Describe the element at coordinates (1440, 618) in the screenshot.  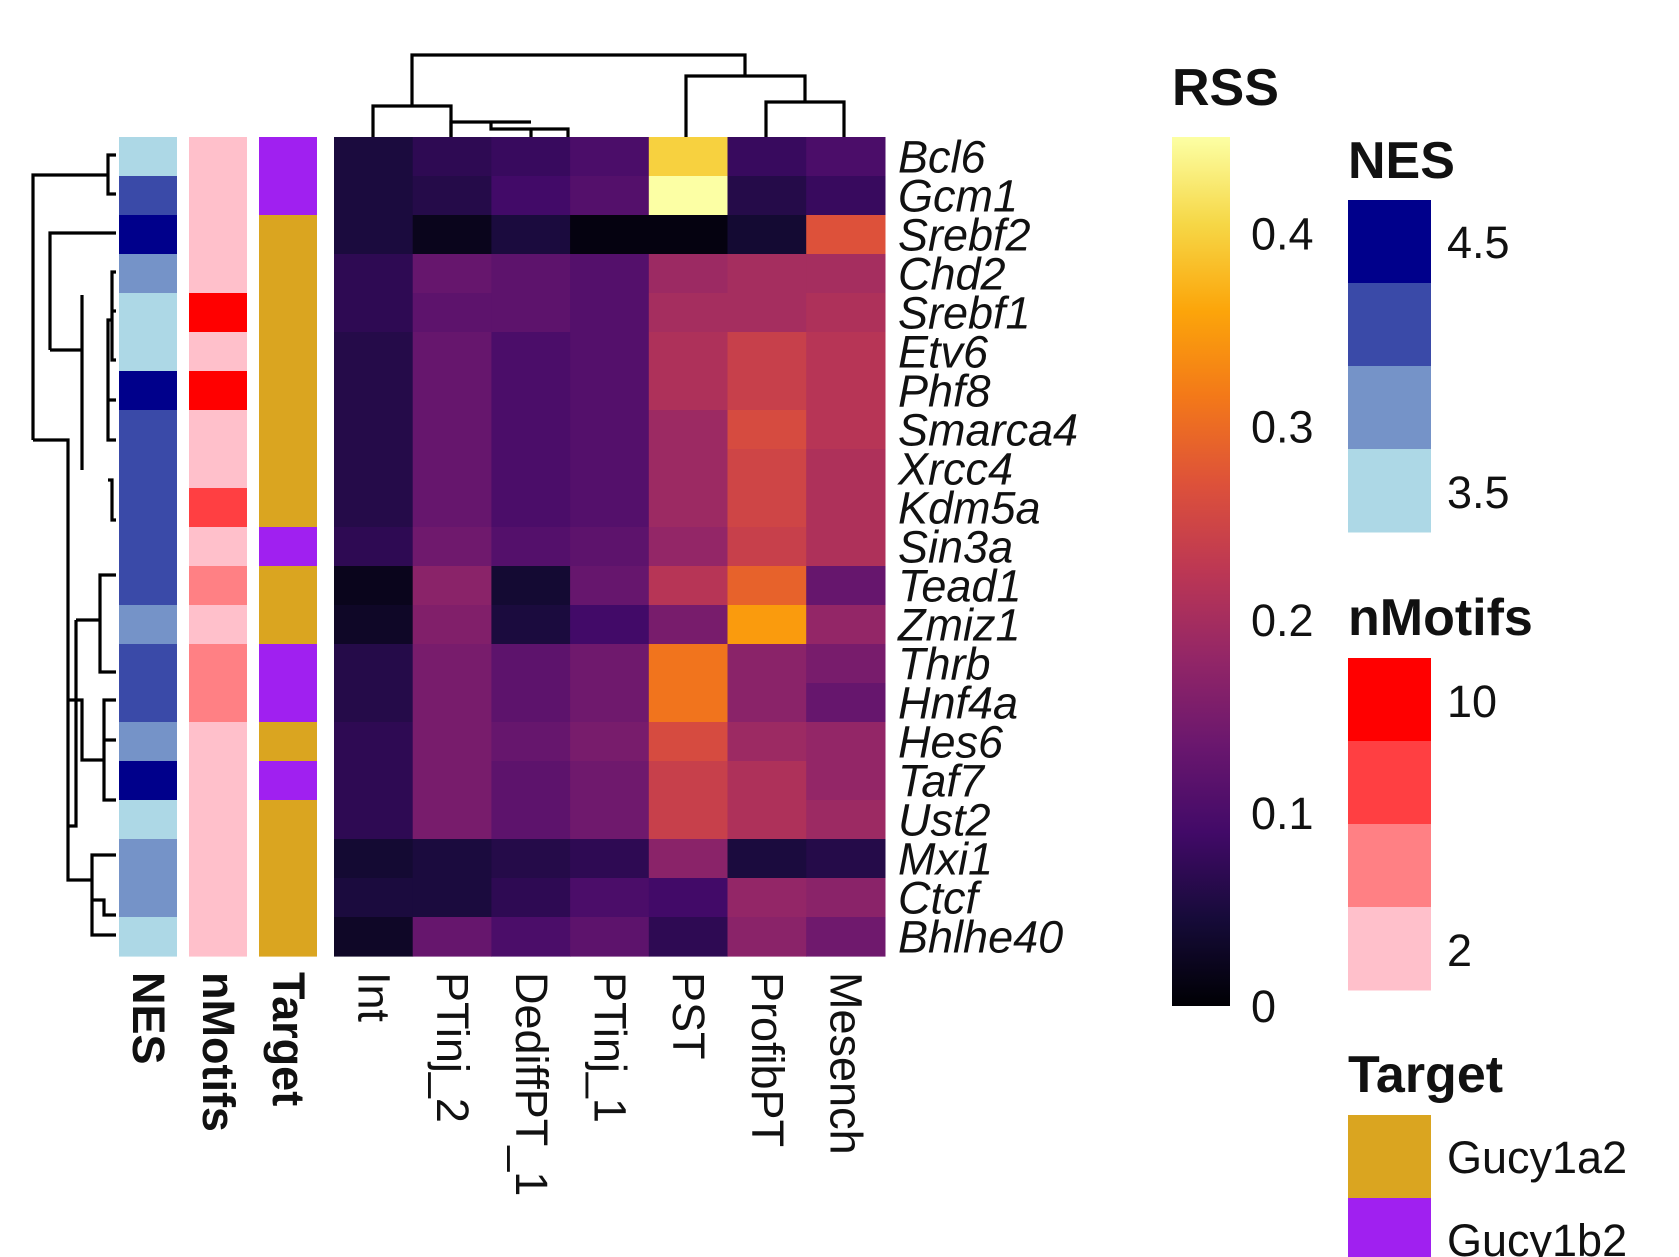
I see `nmotifs-legend-title: nMotifs` at that location.